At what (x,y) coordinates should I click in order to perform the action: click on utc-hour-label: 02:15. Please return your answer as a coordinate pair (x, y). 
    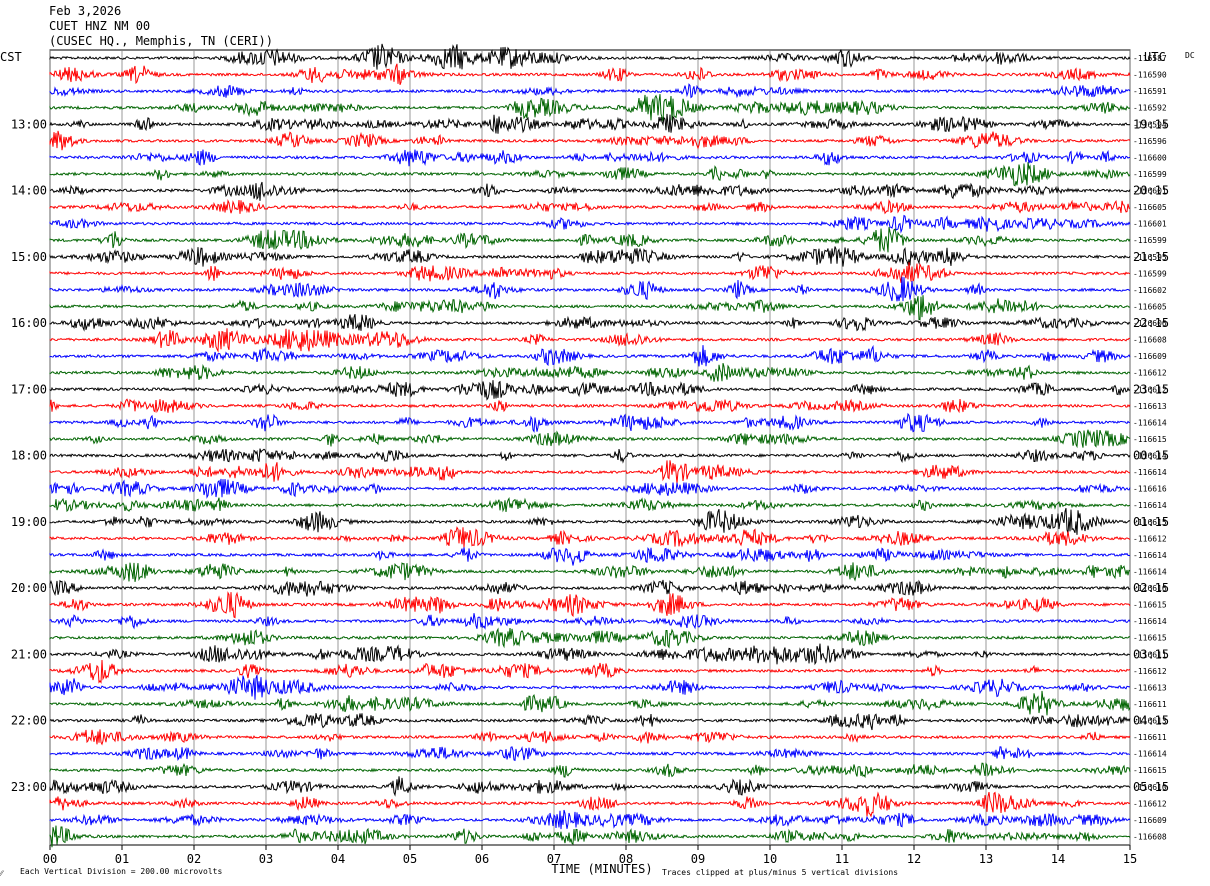
    Looking at the image, I should click on (1151, 588).